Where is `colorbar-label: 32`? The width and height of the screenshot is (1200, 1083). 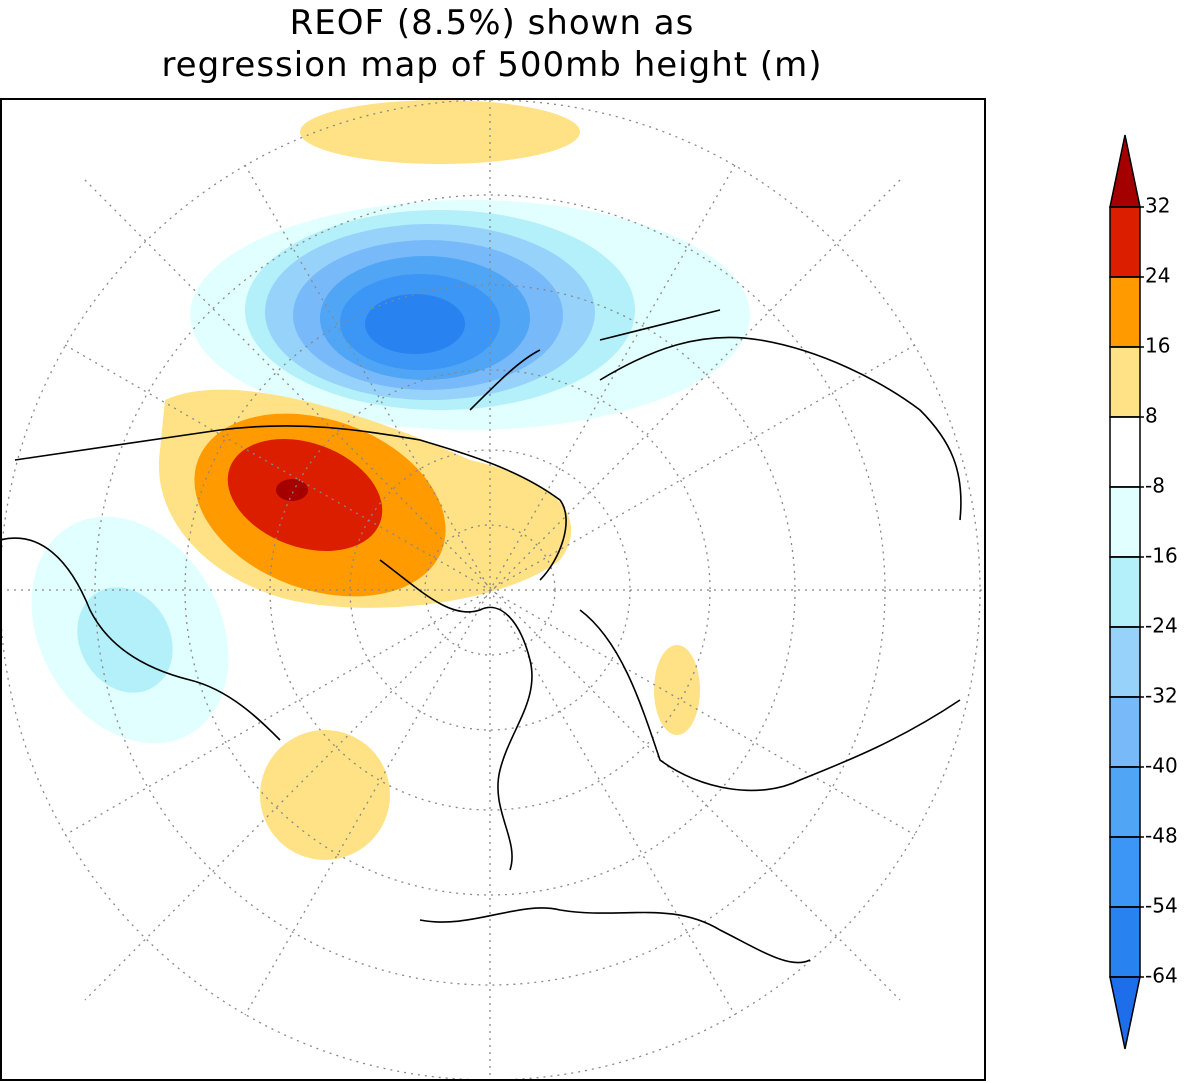 colorbar-label: 32 is located at coordinates (1157, 206).